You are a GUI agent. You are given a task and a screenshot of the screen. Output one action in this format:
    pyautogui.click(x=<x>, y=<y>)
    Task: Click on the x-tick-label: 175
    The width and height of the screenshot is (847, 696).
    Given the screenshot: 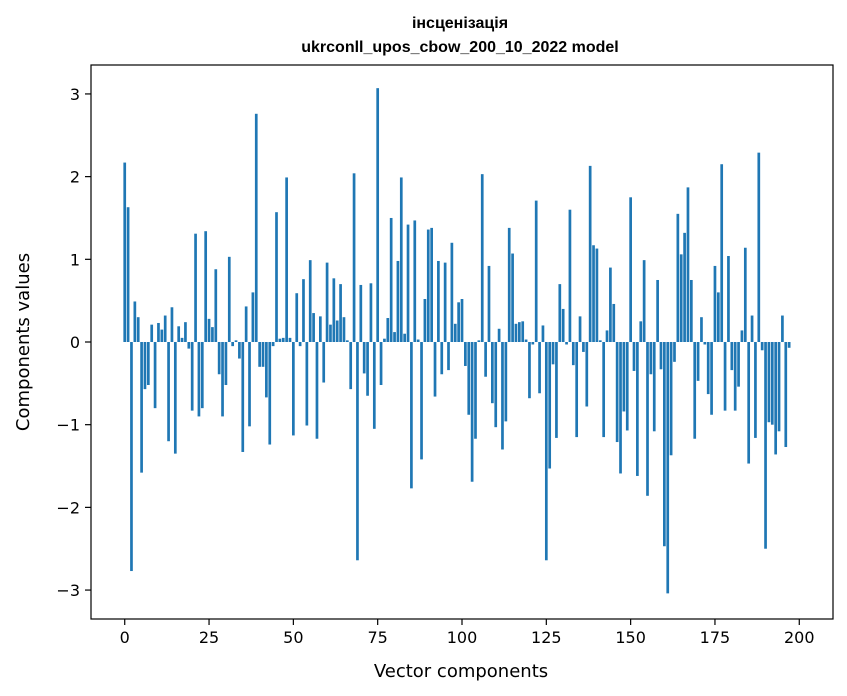 What is the action you would take?
    pyautogui.click(x=715, y=637)
    